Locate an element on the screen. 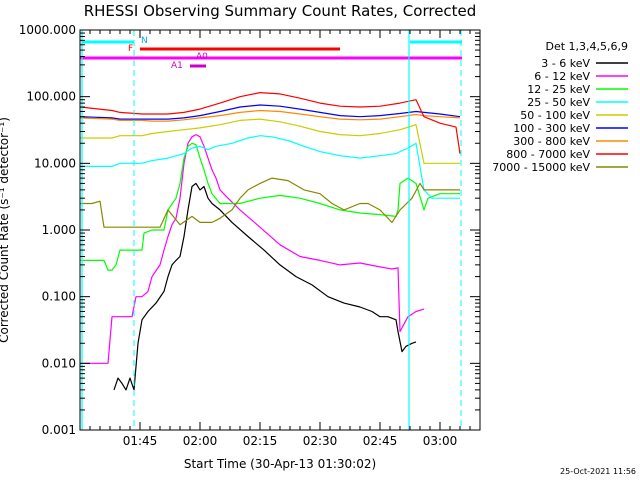  legend-label-5: 100 - 300 keV is located at coordinates (551, 128).